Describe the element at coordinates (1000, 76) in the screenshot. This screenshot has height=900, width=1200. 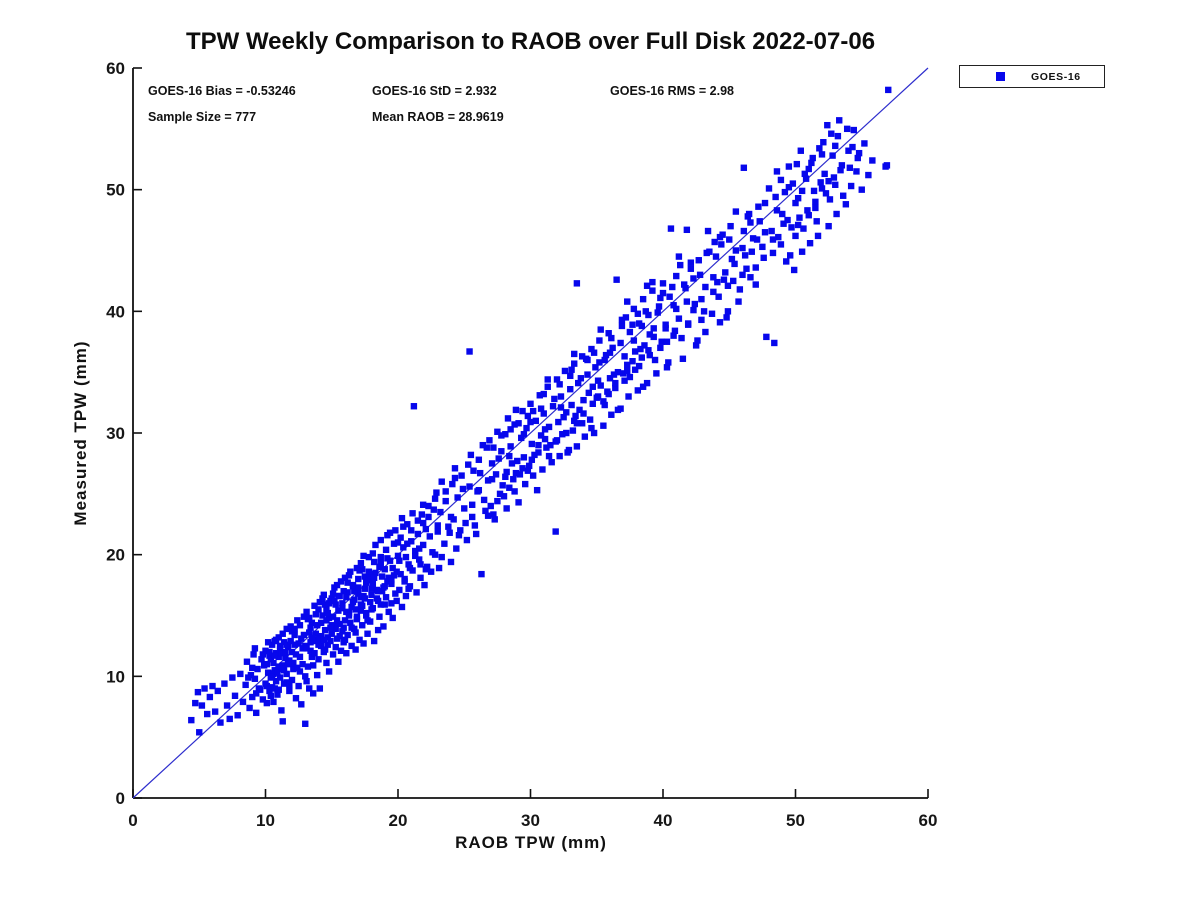
I see `legend-square-marker-icon` at that location.